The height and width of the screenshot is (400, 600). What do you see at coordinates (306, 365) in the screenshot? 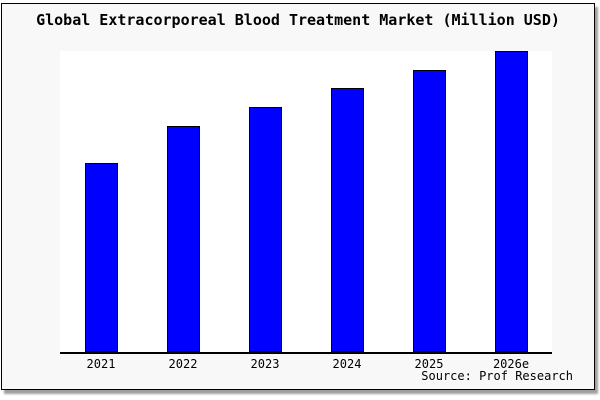
I see `x-axis-labels: 2021 2022 2023 2024 2025 2026e` at bounding box center [306, 365].